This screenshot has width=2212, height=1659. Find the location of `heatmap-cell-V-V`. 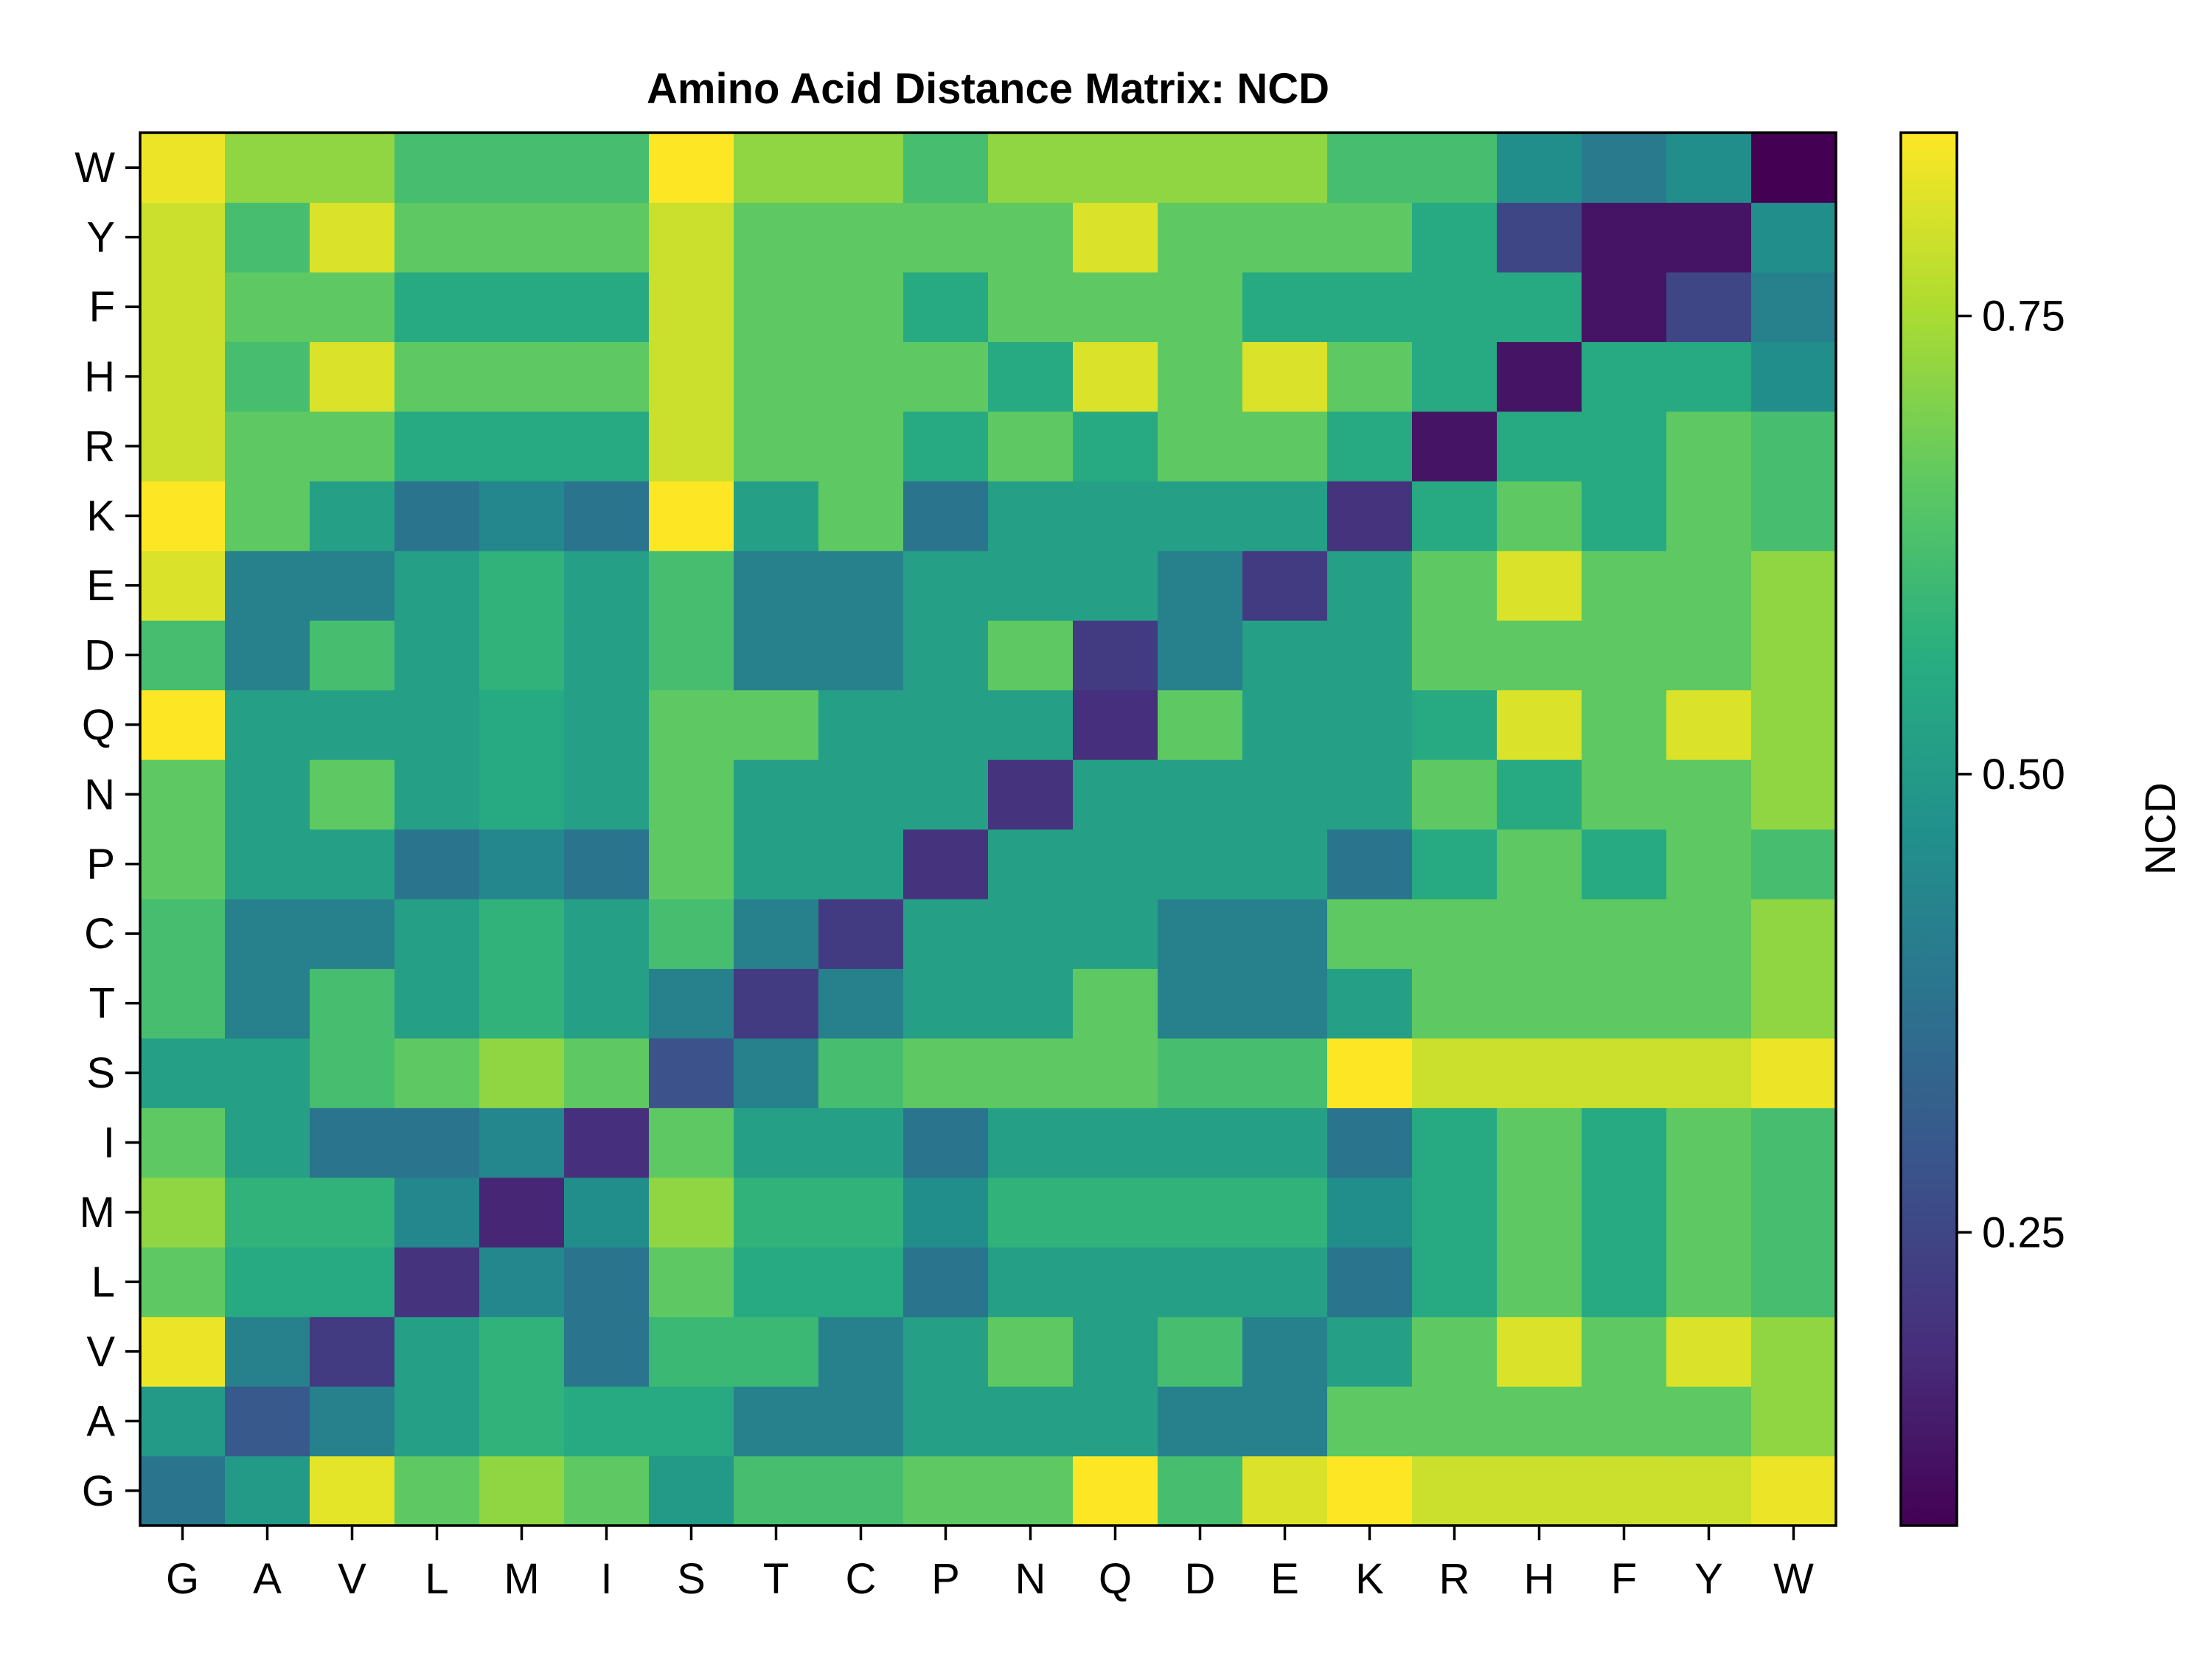

heatmap-cell-V-V is located at coordinates (352, 1351).